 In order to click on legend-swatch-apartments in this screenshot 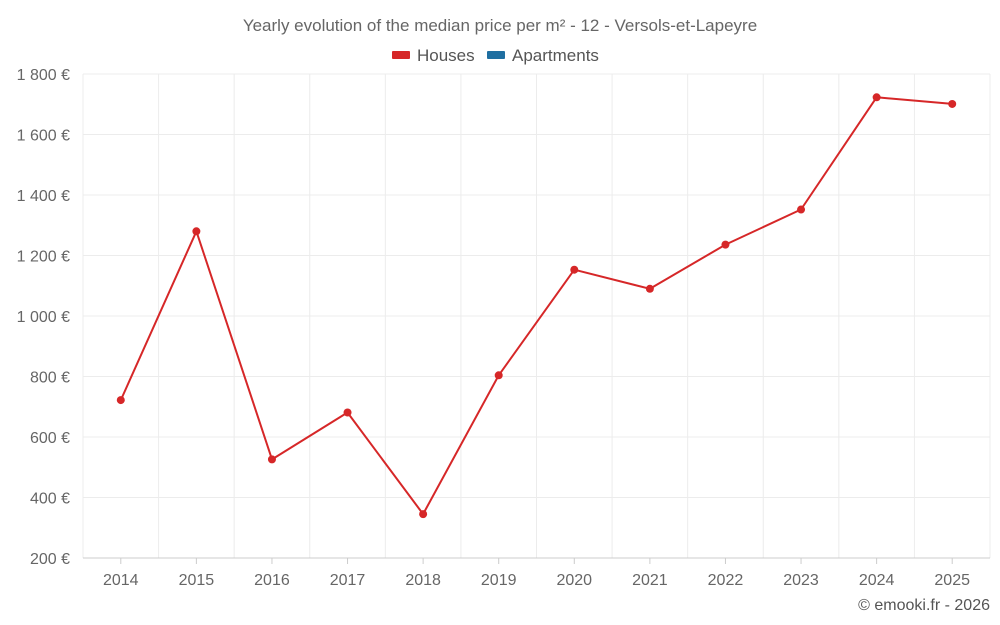, I will do `click(496, 55)`.